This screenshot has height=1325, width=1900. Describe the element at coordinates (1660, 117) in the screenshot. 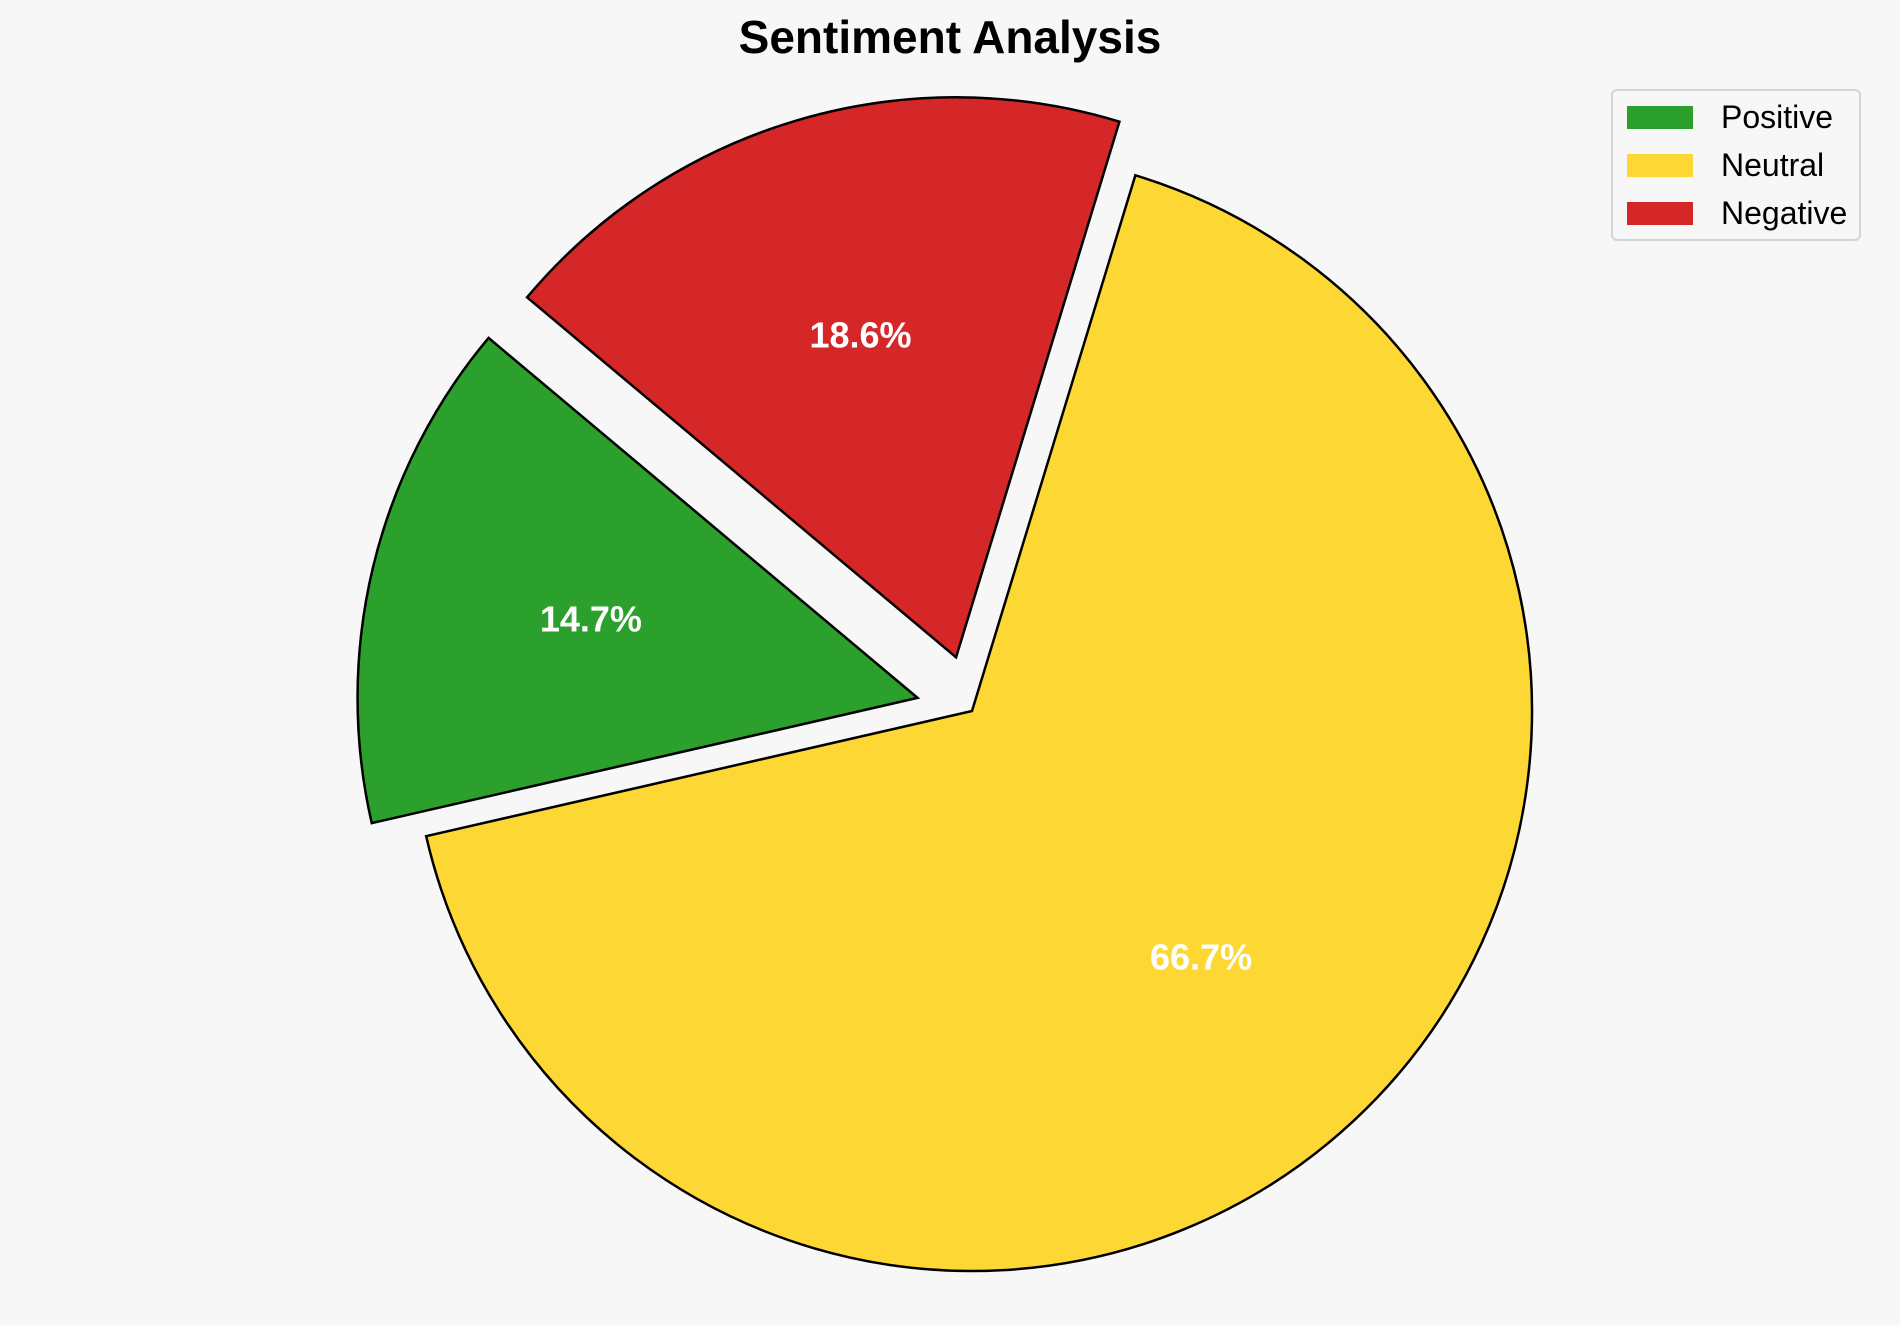

I see `legend-swatch-positive` at that location.